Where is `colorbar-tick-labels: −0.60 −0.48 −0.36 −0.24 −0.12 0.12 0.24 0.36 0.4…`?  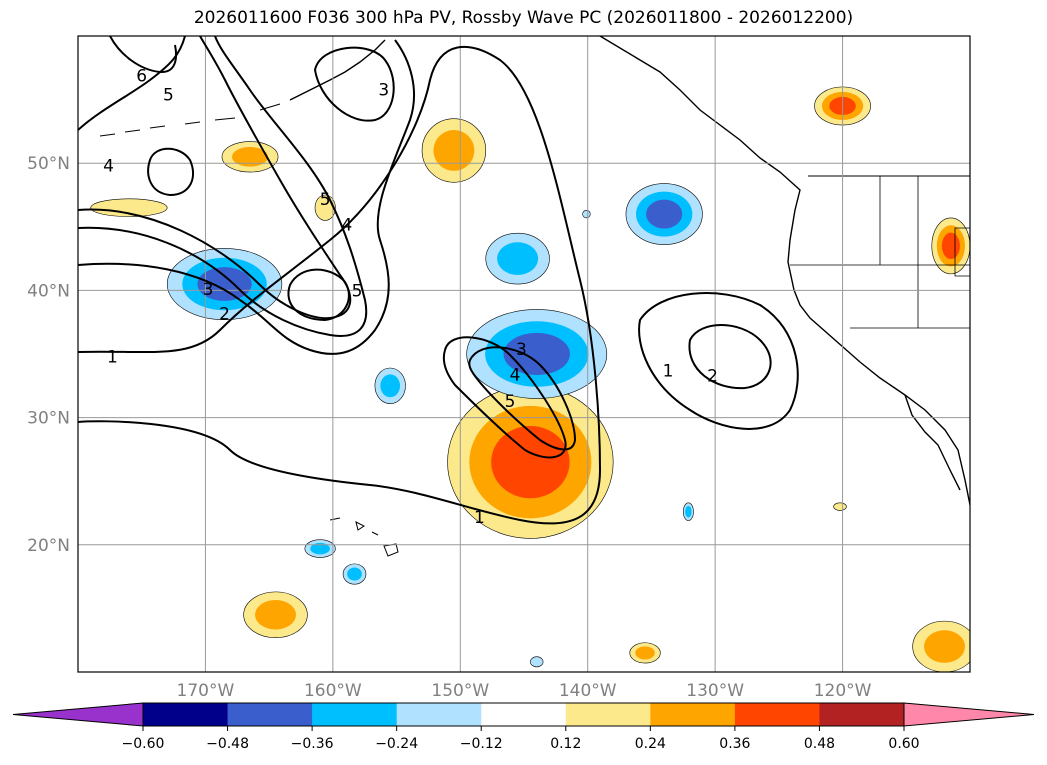
colorbar-tick-labels: −0.60 −0.48 −0.36 −0.24 −0.12 0.12 0.24 0.36 0.4… is located at coordinates (521, 739).